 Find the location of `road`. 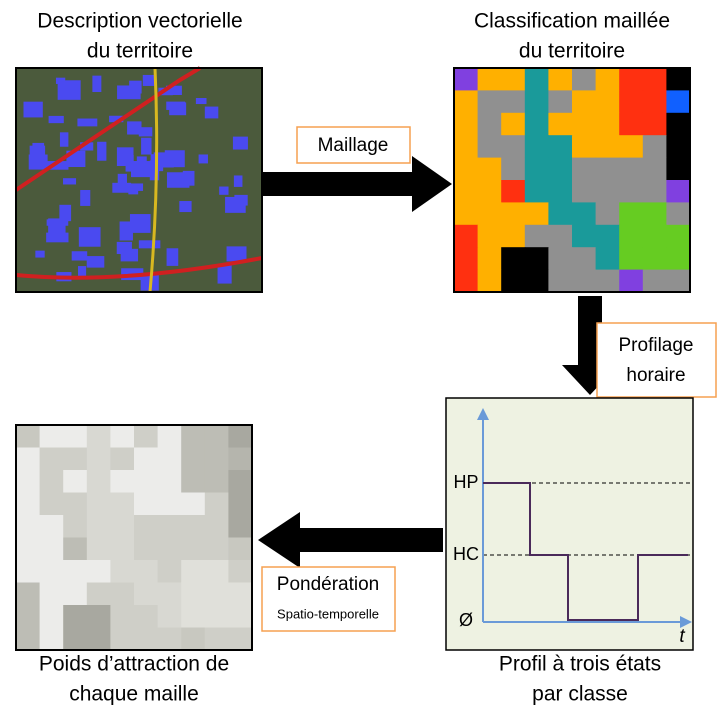

road is located at coordinates (153, 180).